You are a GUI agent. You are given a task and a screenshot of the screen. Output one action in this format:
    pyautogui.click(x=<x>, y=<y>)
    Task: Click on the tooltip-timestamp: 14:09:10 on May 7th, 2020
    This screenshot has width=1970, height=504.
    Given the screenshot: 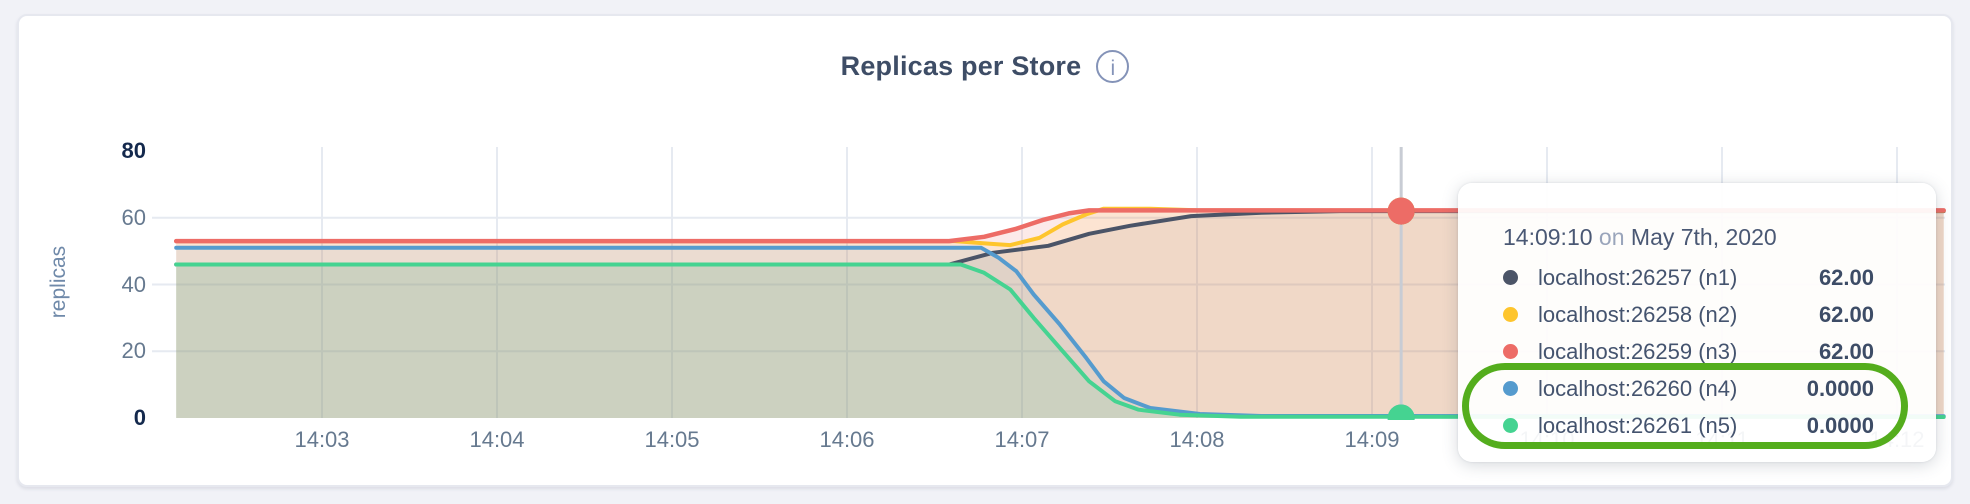 What is the action you would take?
    pyautogui.click(x=1640, y=237)
    